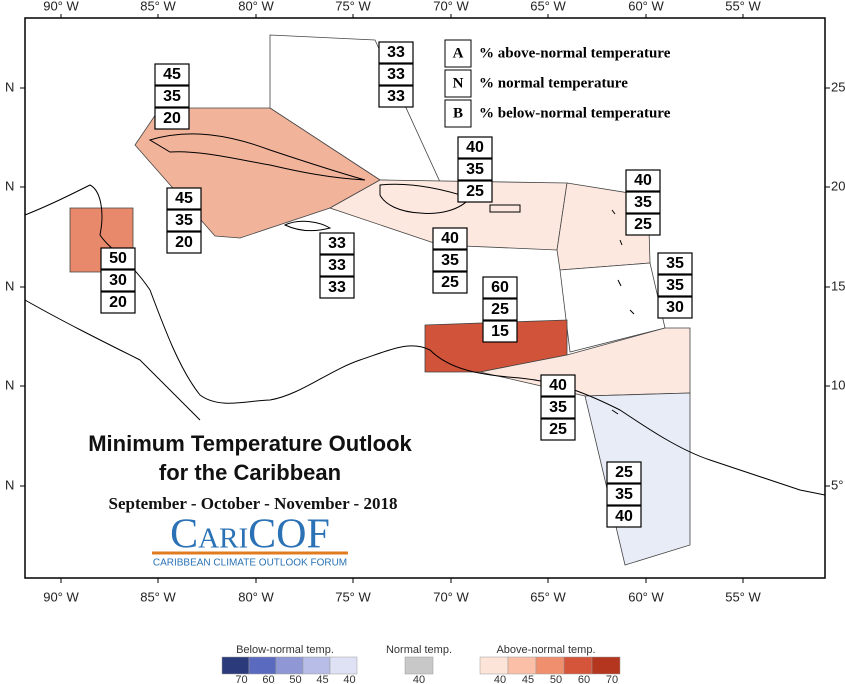 The image size is (845, 684). Describe the element at coordinates (743, 6) in the screenshot. I see `lon-label-top: 55° W` at that location.